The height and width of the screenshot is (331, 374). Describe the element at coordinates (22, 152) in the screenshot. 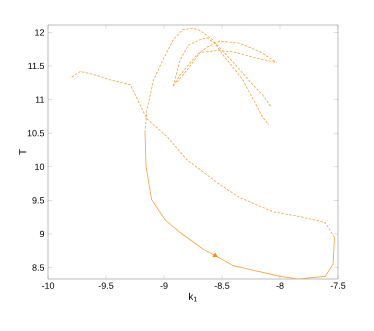

I see `y-axis-title: T` at that location.